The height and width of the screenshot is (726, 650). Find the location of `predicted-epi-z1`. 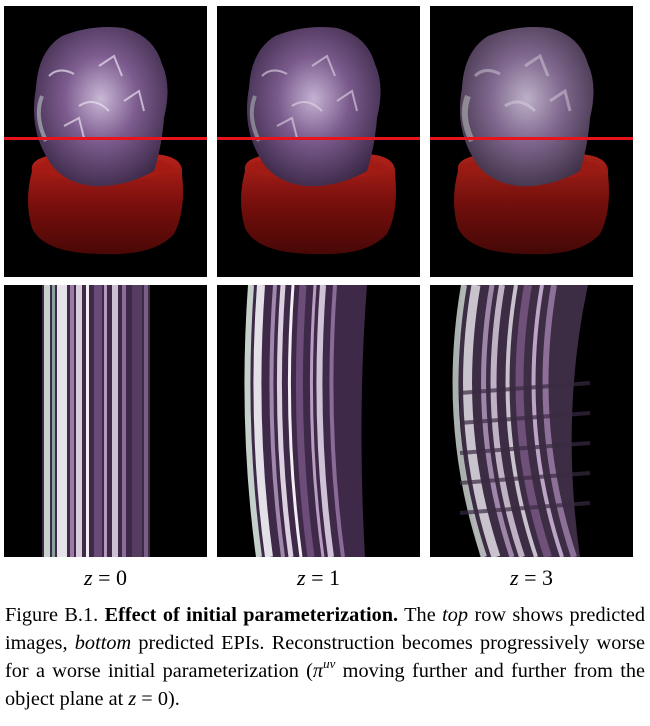

predicted-epi-z1 is located at coordinates (318, 421).